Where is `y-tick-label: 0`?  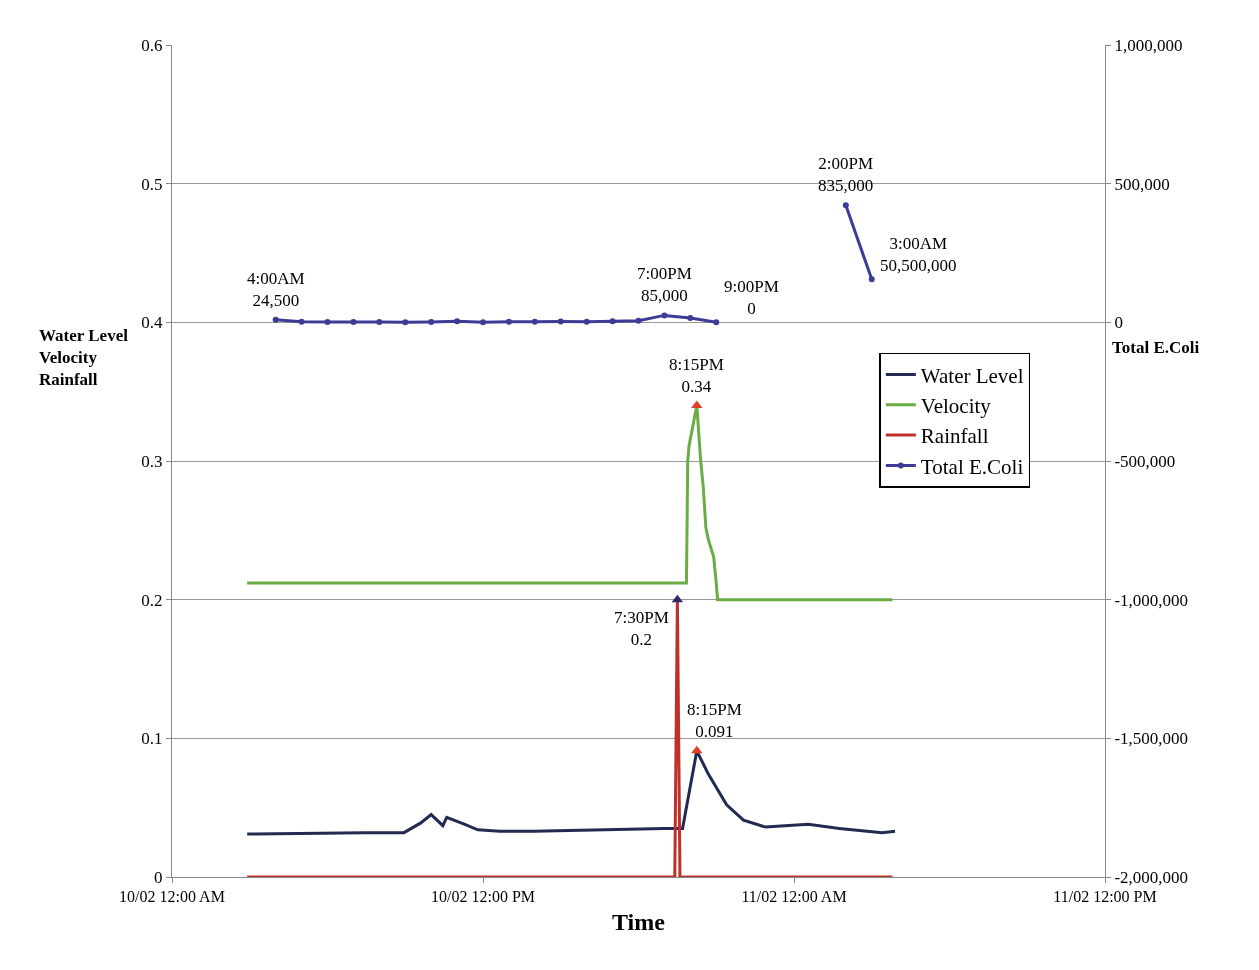
y-tick-label: 0 is located at coordinates (158, 877).